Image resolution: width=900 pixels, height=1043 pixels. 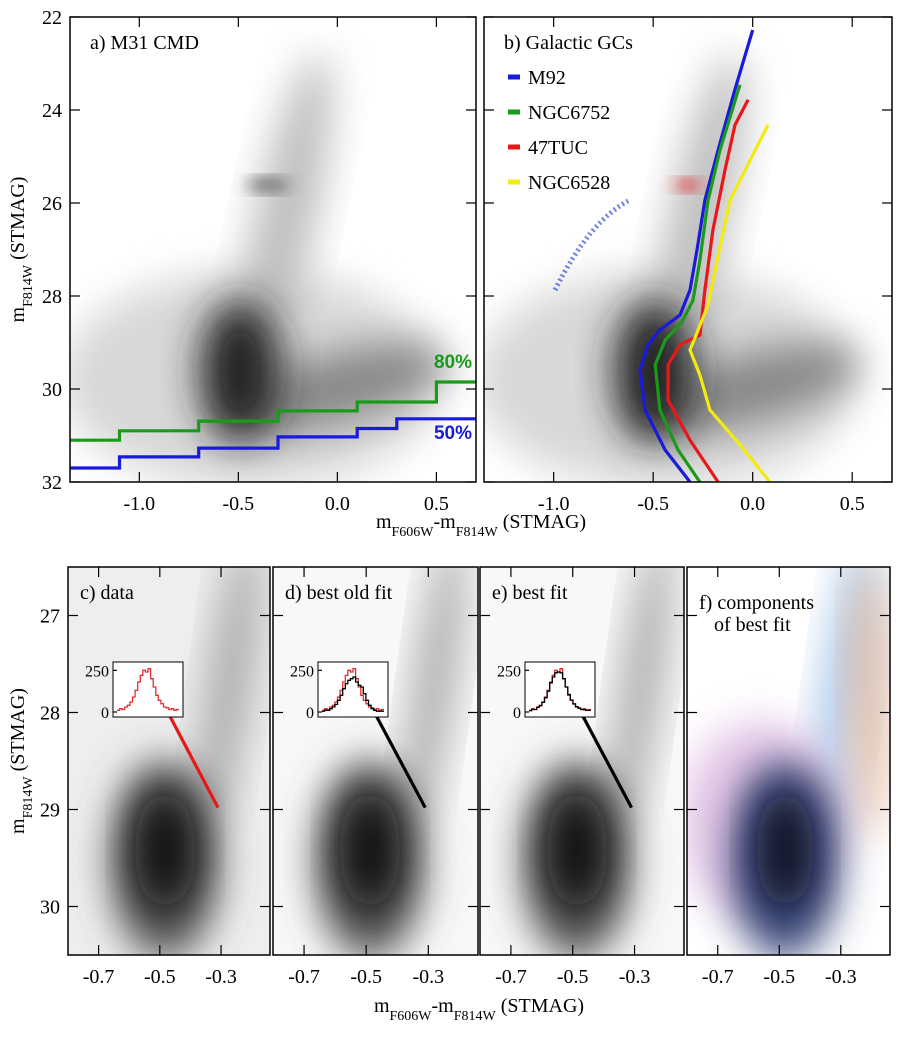 What do you see at coordinates (569, 113) in the screenshot?
I see `legend-label: NGC6752` at bounding box center [569, 113].